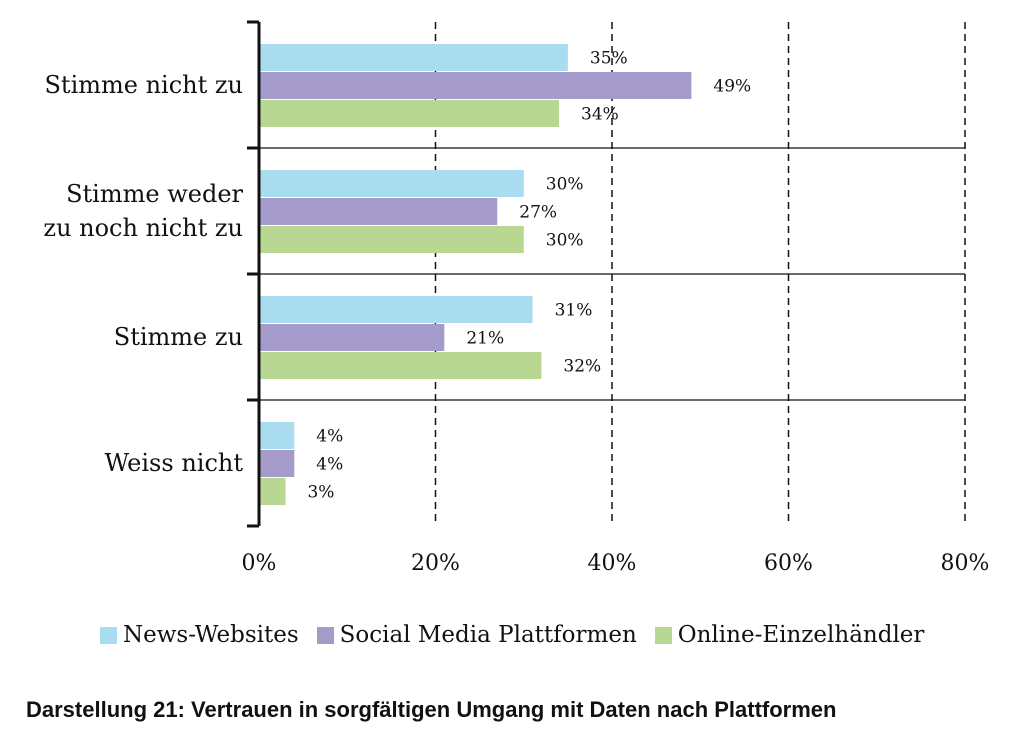 The height and width of the screenshot is (742, 1015). Describe the element at coordinates (600, 115) in the screenshot. I see `value-label-s2-c0: 34%` at that location.